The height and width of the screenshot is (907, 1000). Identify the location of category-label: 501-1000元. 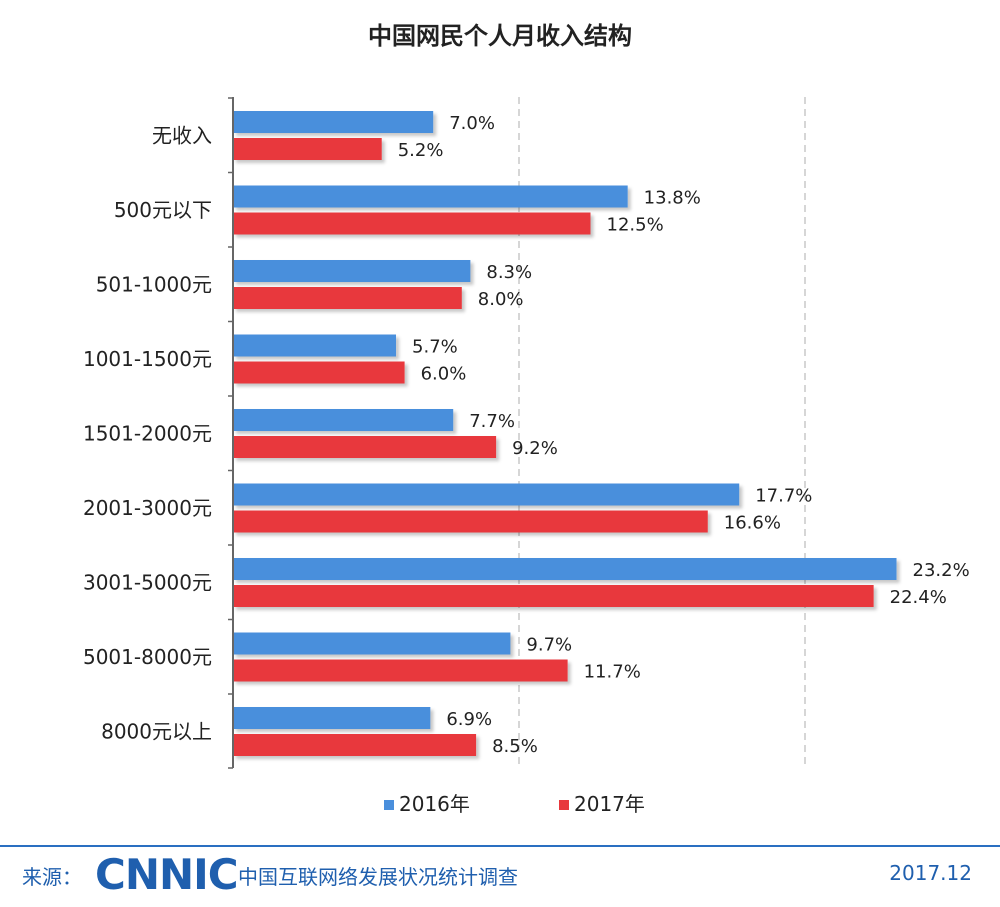
(154, 285).